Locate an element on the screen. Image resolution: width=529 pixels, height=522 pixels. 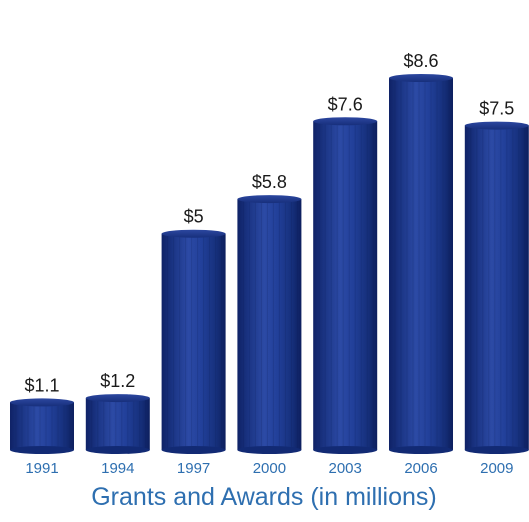
value-label: $1.2 is located at coordinates (117, 381).